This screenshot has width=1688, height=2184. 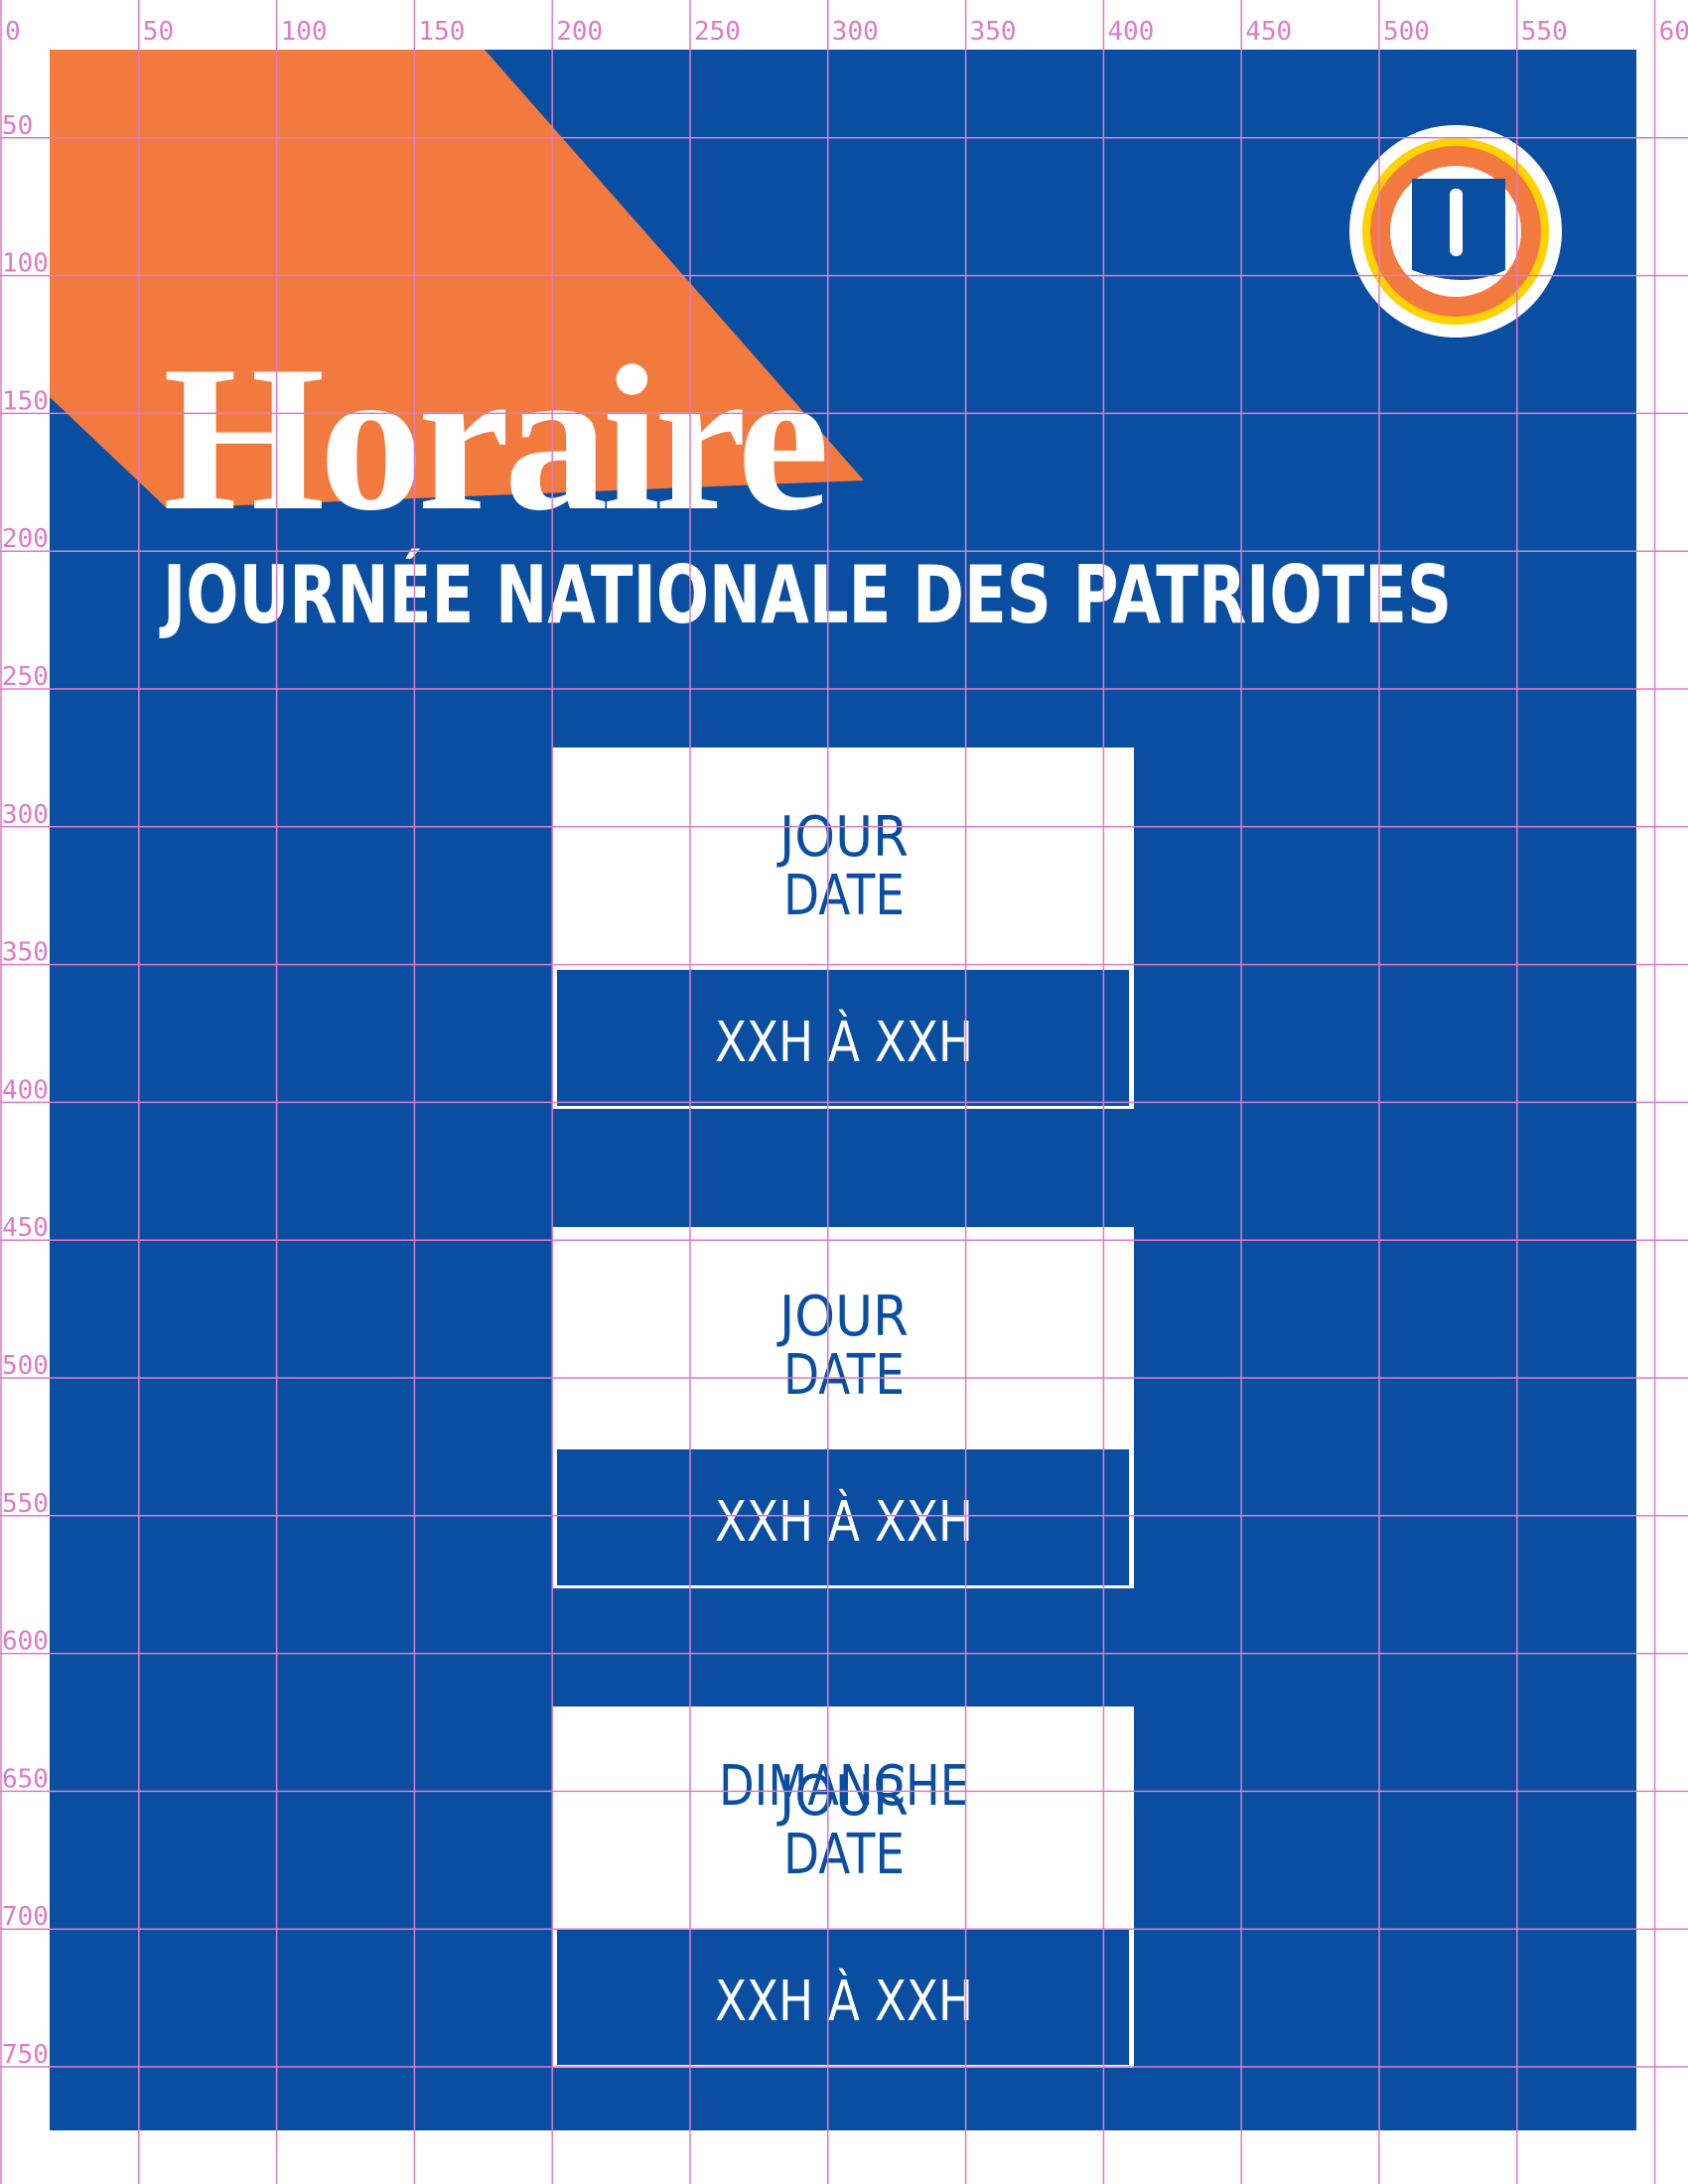 I want to click on ruler-label: 0, so click(x=13, y=32).